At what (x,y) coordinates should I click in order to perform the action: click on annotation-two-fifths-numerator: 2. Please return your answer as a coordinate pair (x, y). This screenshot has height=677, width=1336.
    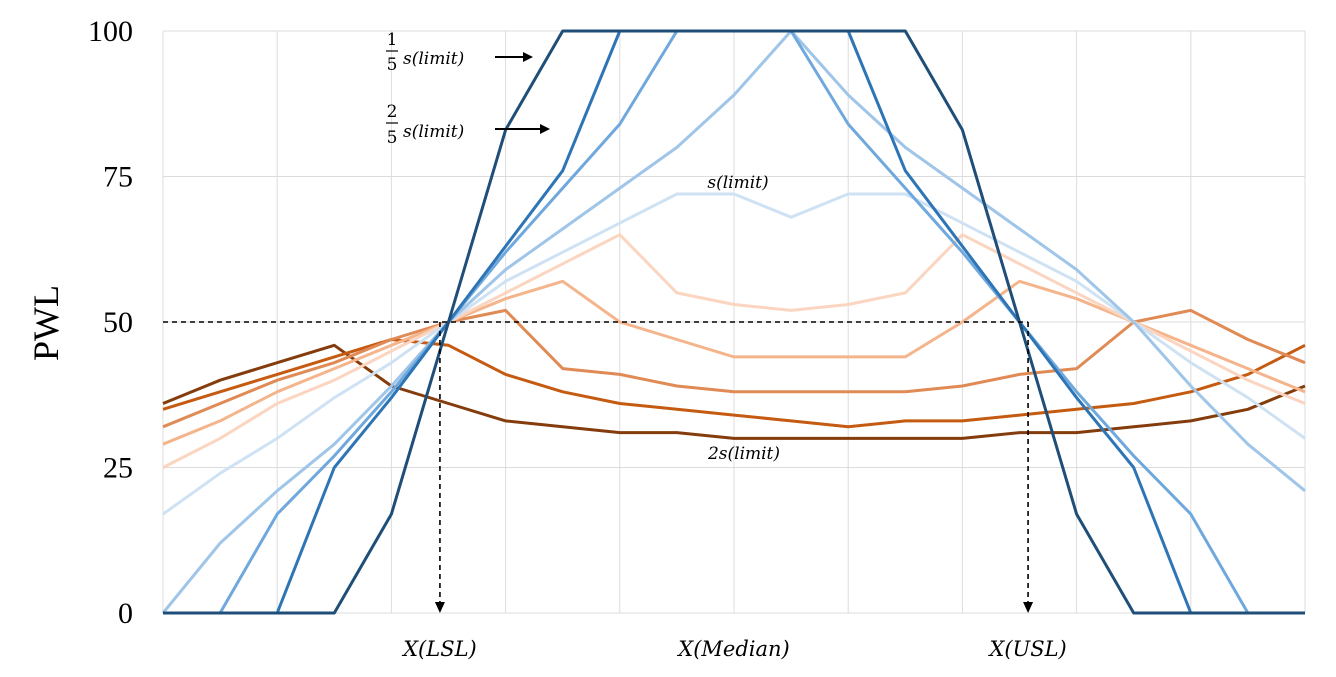
    Looking at the image, I should click on (392, 112).